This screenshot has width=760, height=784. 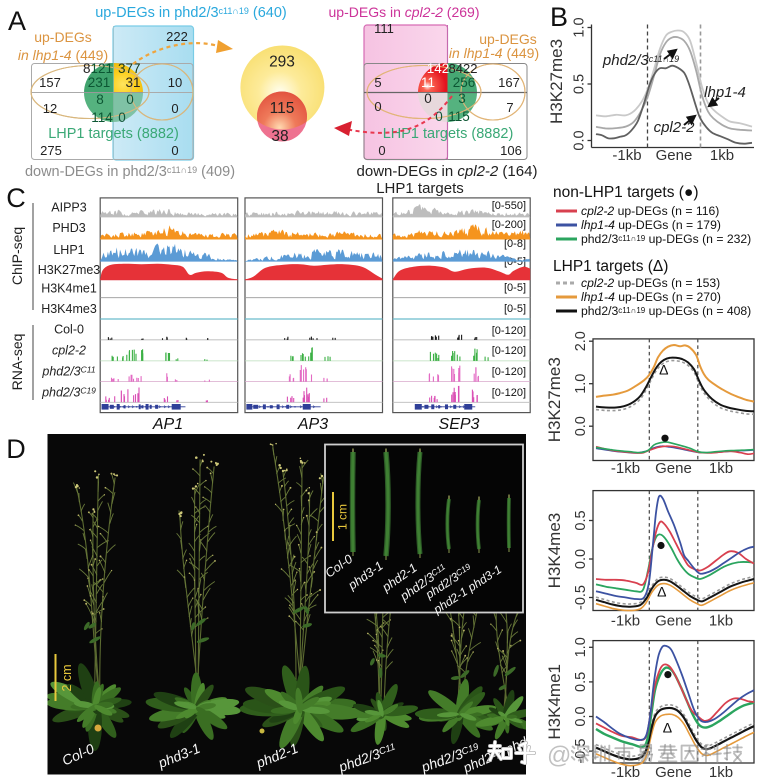 What do you see at coordinates (69, 351) in the screenshot?
I see `svg-text: cpl2-2` at bounding box center [69, 351].